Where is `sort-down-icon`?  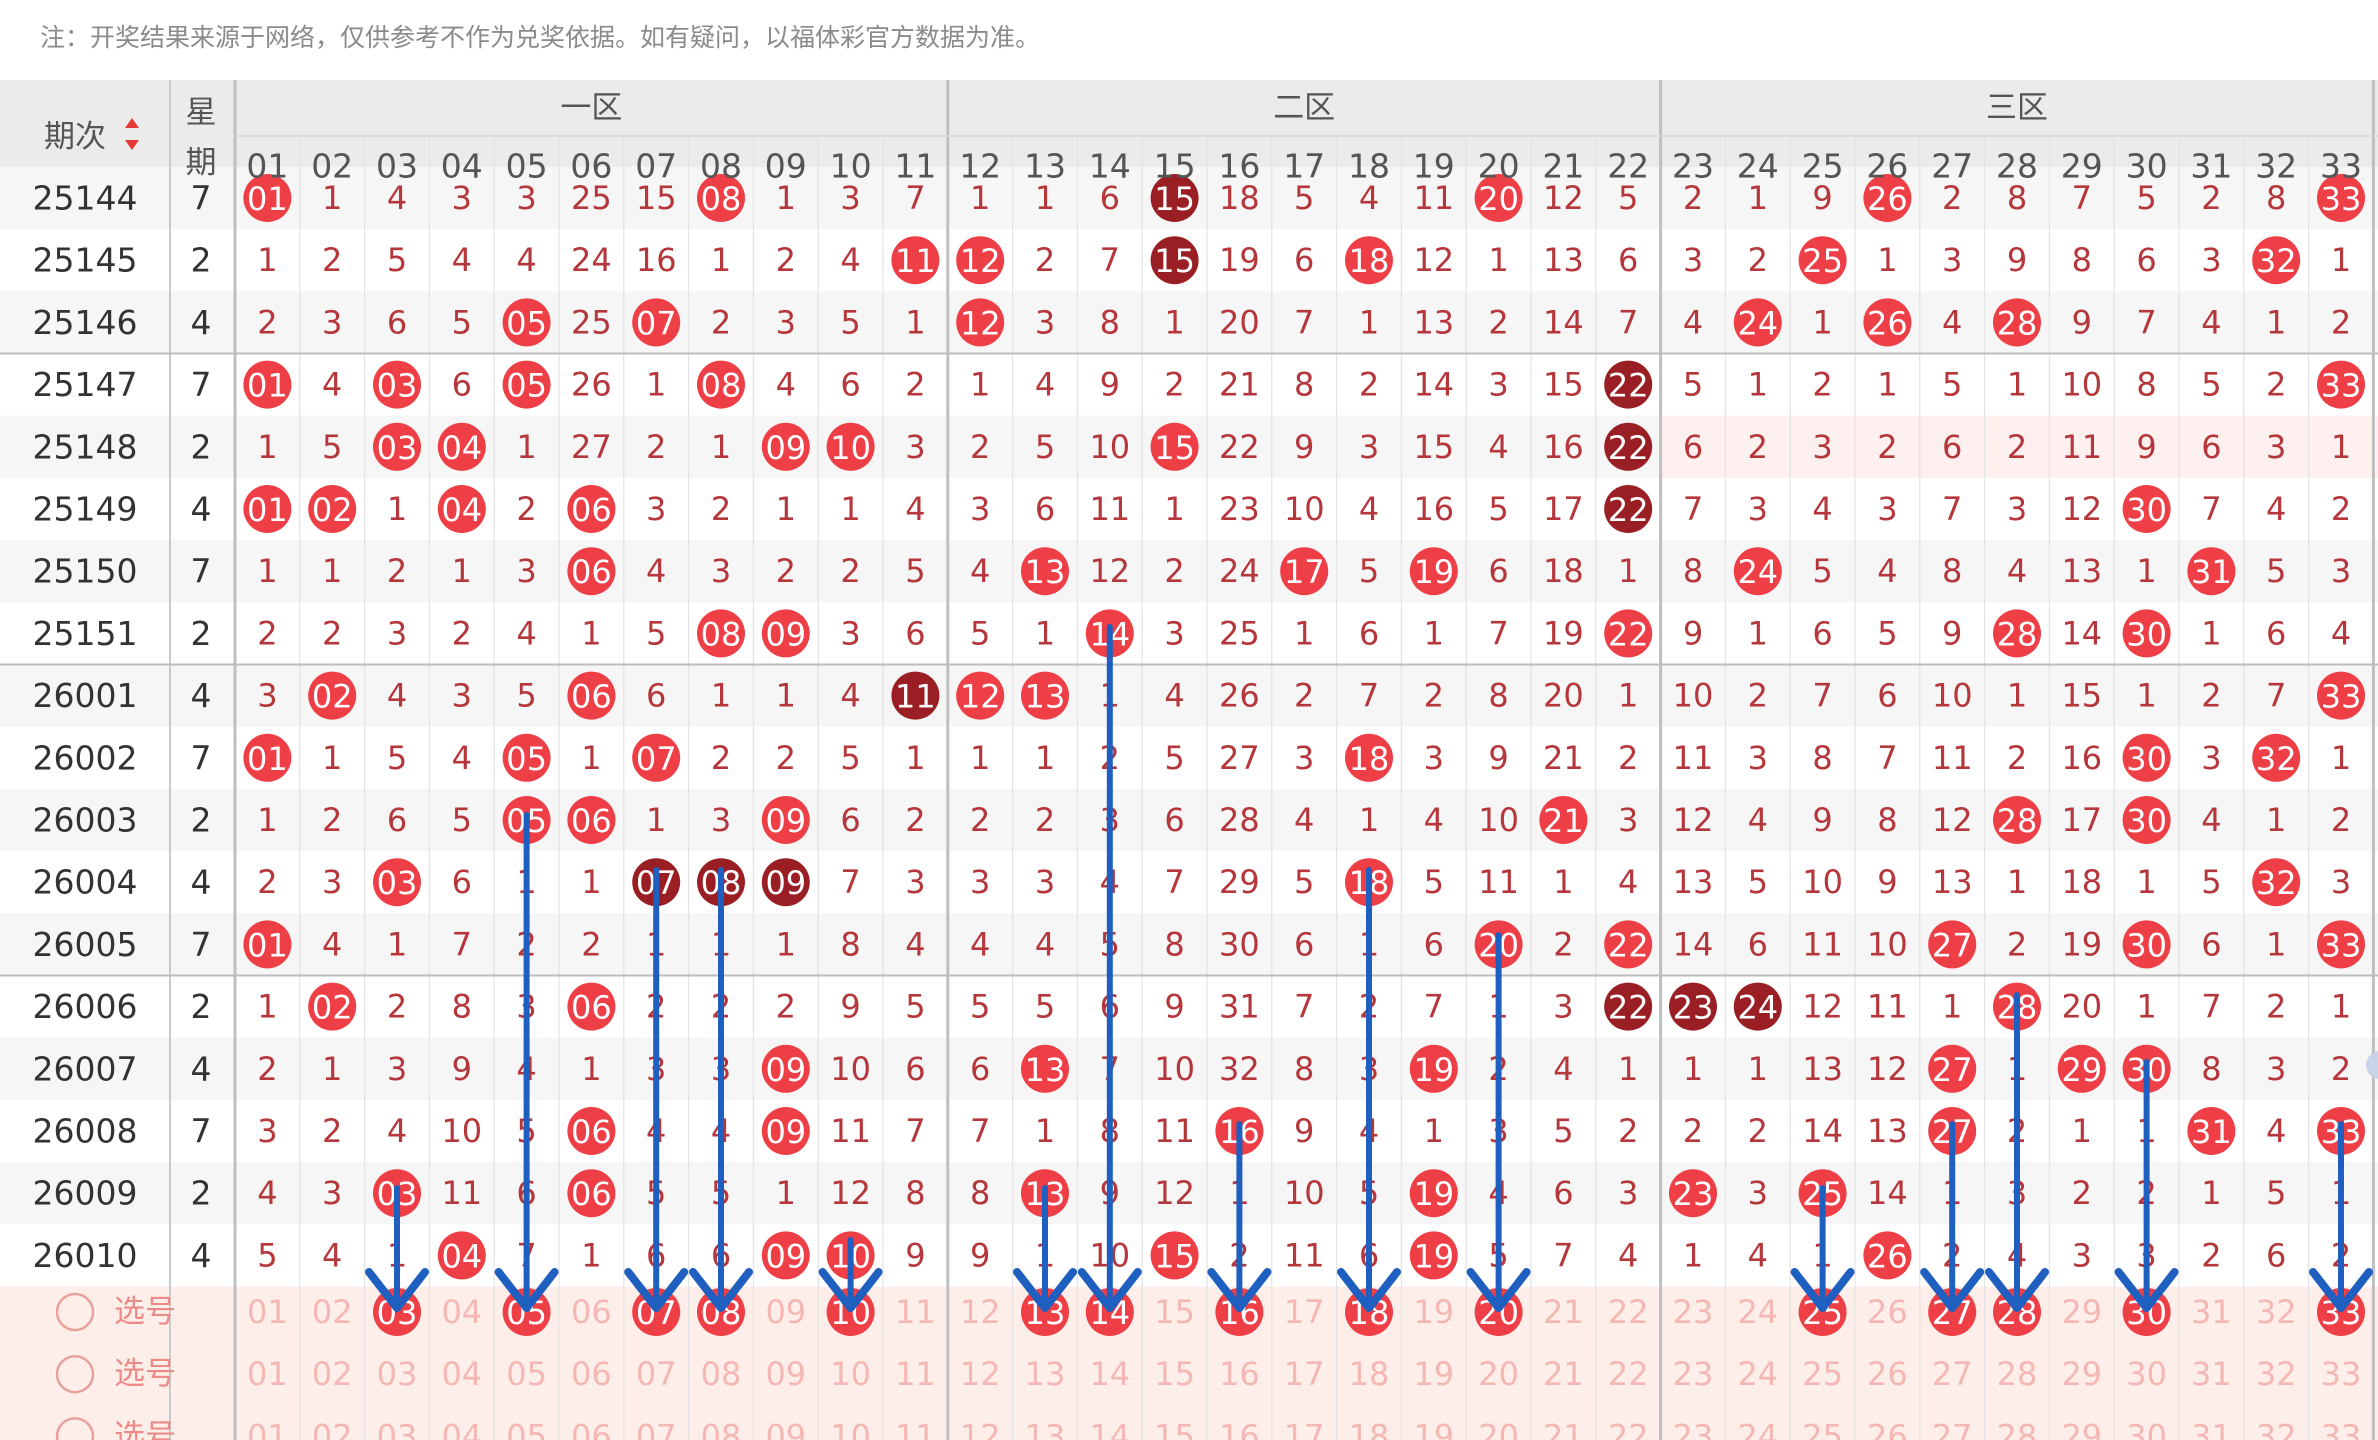 sort-down-icon is located at coordinates (132, 145).